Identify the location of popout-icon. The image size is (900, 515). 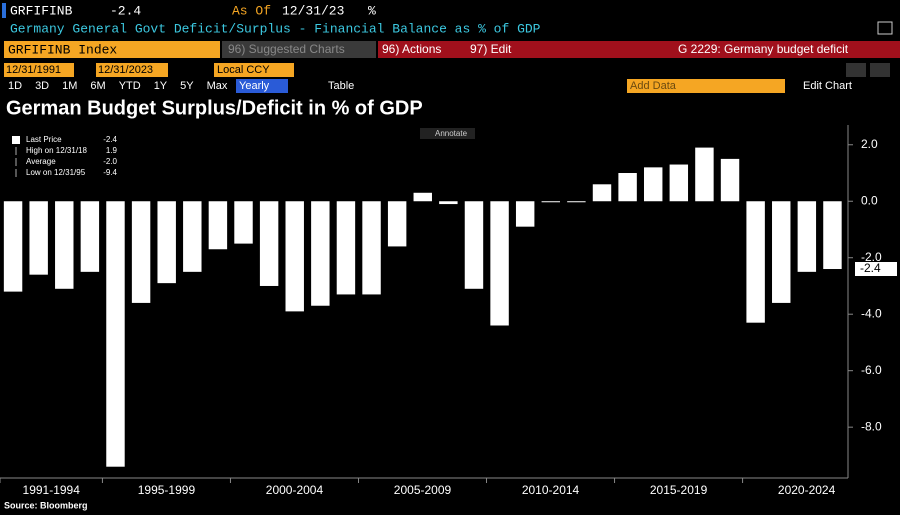
(885, 28).